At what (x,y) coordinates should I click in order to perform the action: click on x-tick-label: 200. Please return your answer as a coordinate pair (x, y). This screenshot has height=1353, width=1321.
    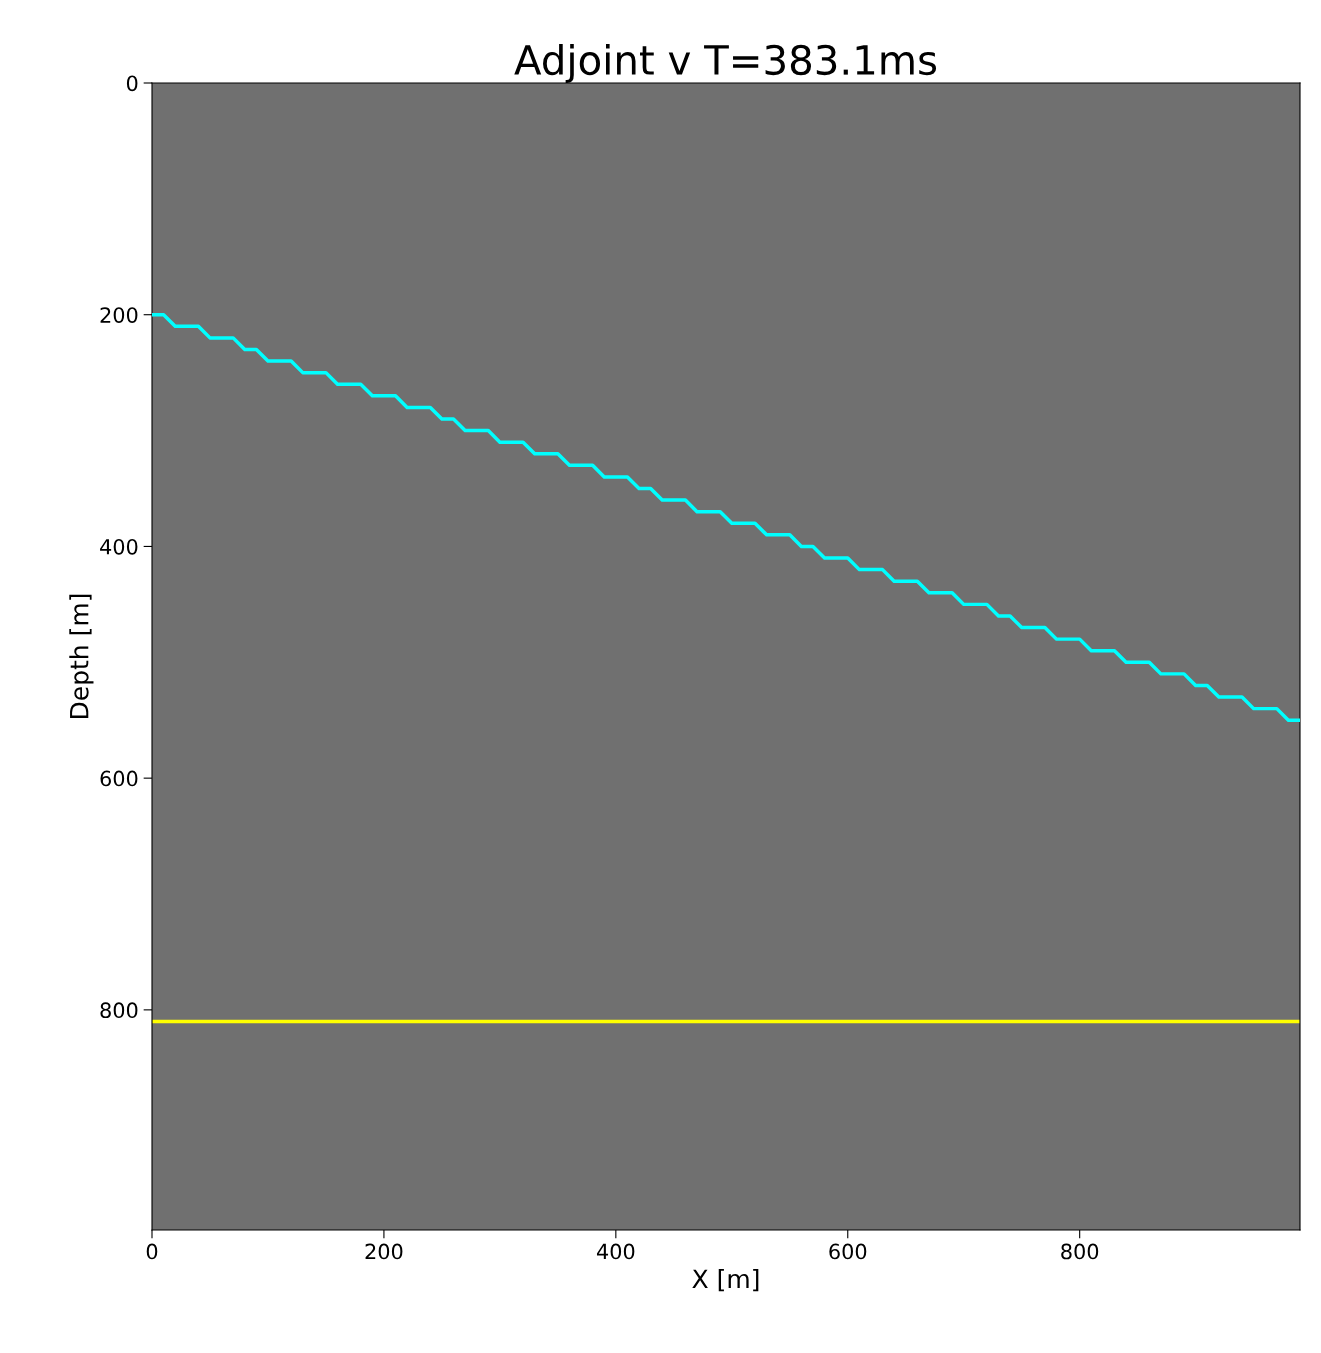
    Looking at the image, I should click on (384, 1251).